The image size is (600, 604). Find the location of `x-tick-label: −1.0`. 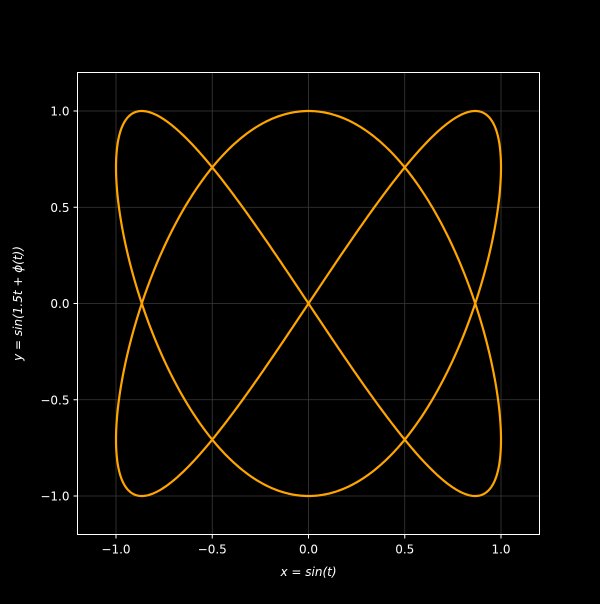

x-tick-label: −1.0 is located at coordinates (115, 550).